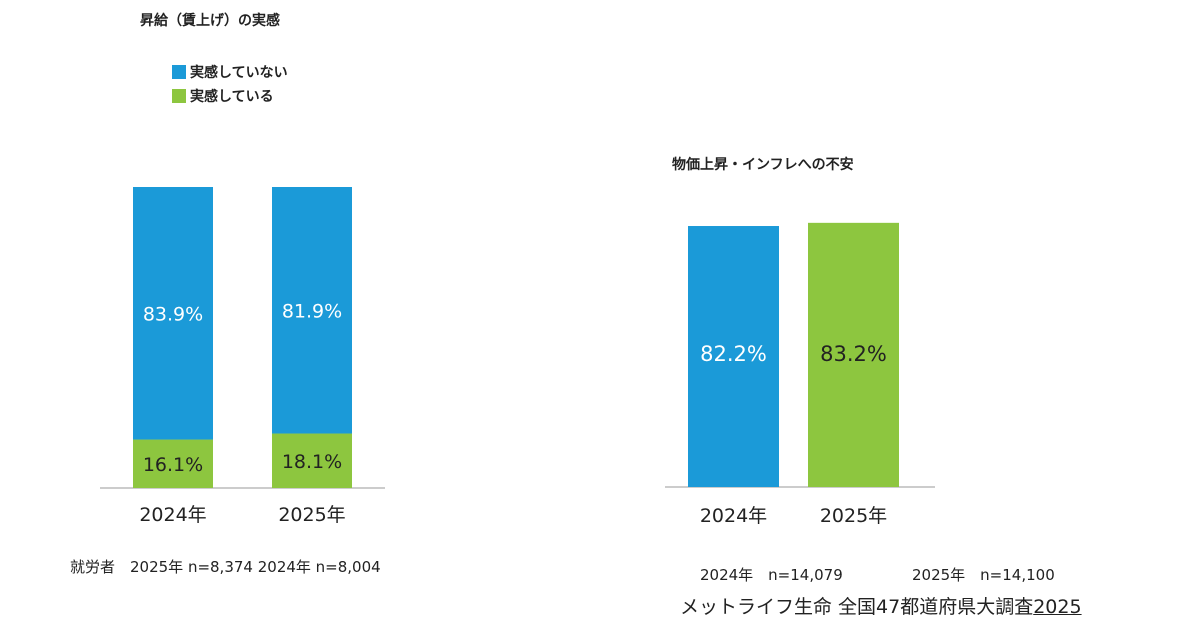 This screenshot has width=1200, height=630. I want to click on data-label: 83.2%, so click(853, 354).